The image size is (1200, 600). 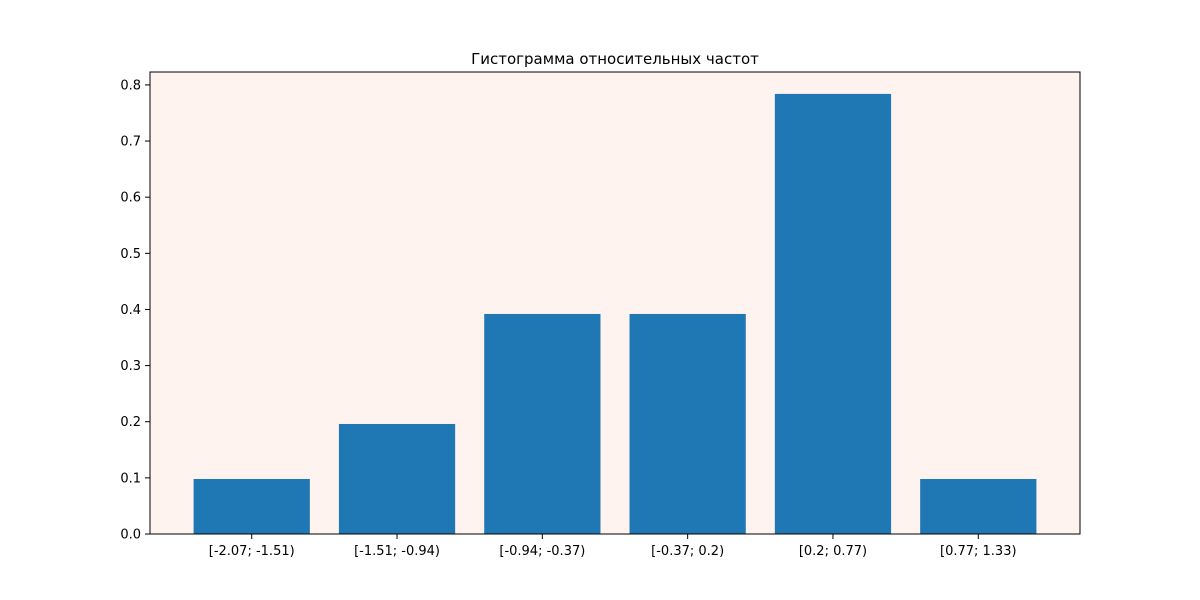 I want to click on y-tick-label: 0.1, so click(x=130, y=478).